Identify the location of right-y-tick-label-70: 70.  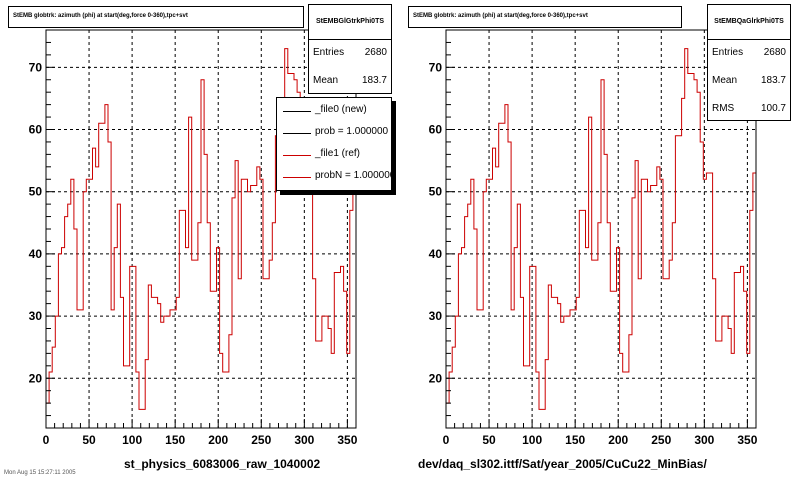
(436, 67).